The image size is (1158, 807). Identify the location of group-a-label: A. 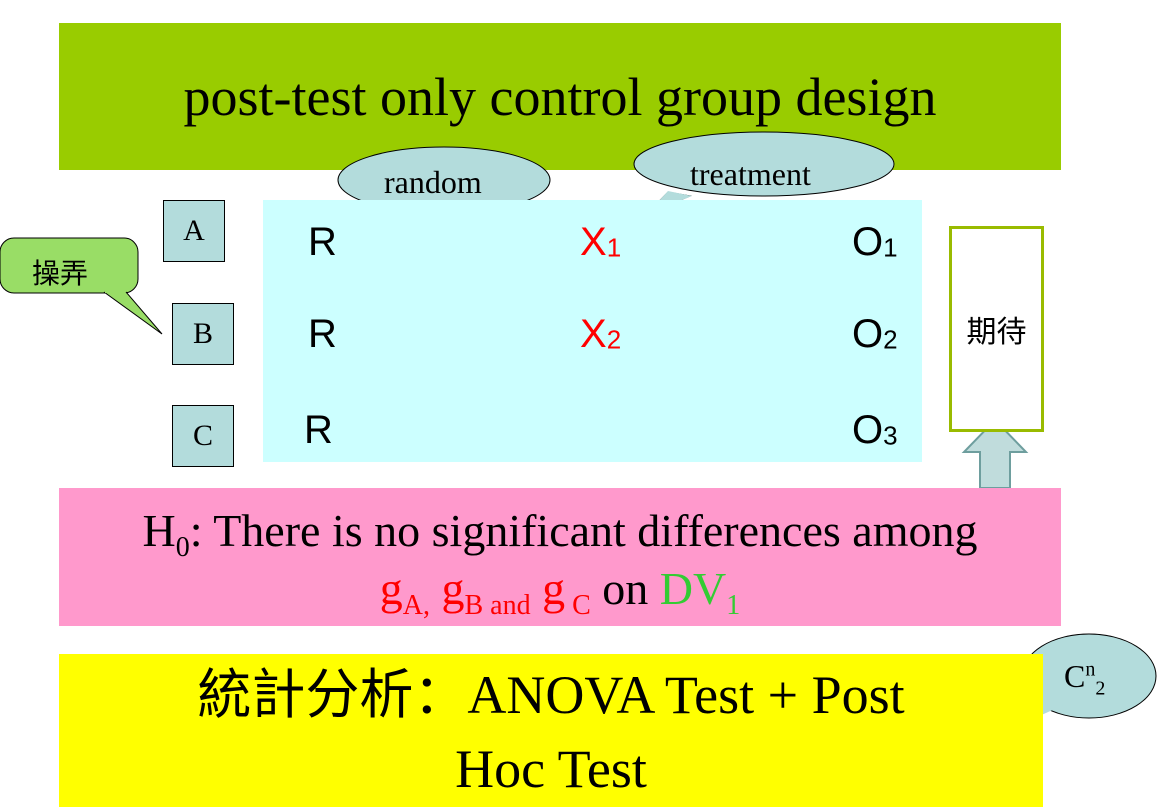
(194, 230).